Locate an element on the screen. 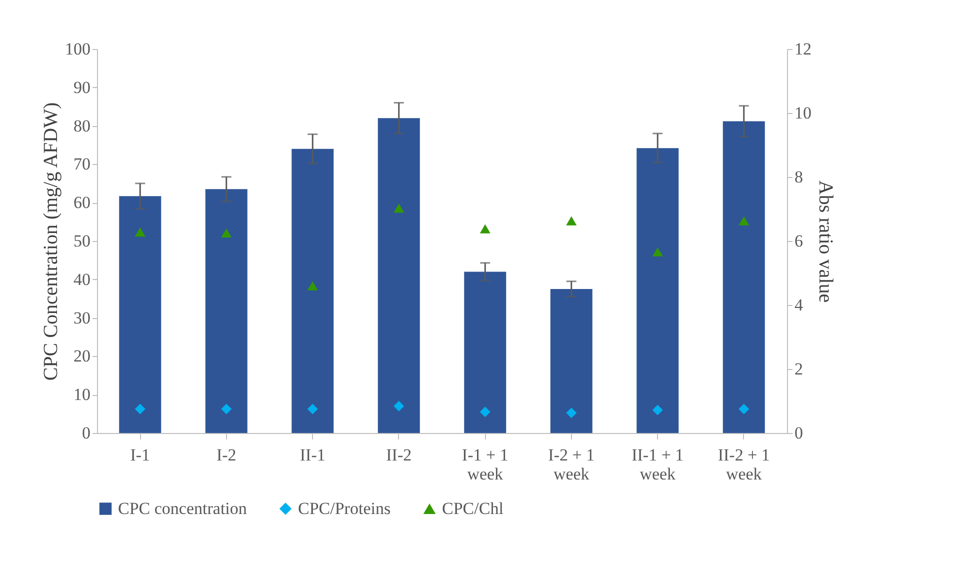 This screenshot has height=583, width=959. y2-tick-label: 8 is located at coordinates (798, 177).